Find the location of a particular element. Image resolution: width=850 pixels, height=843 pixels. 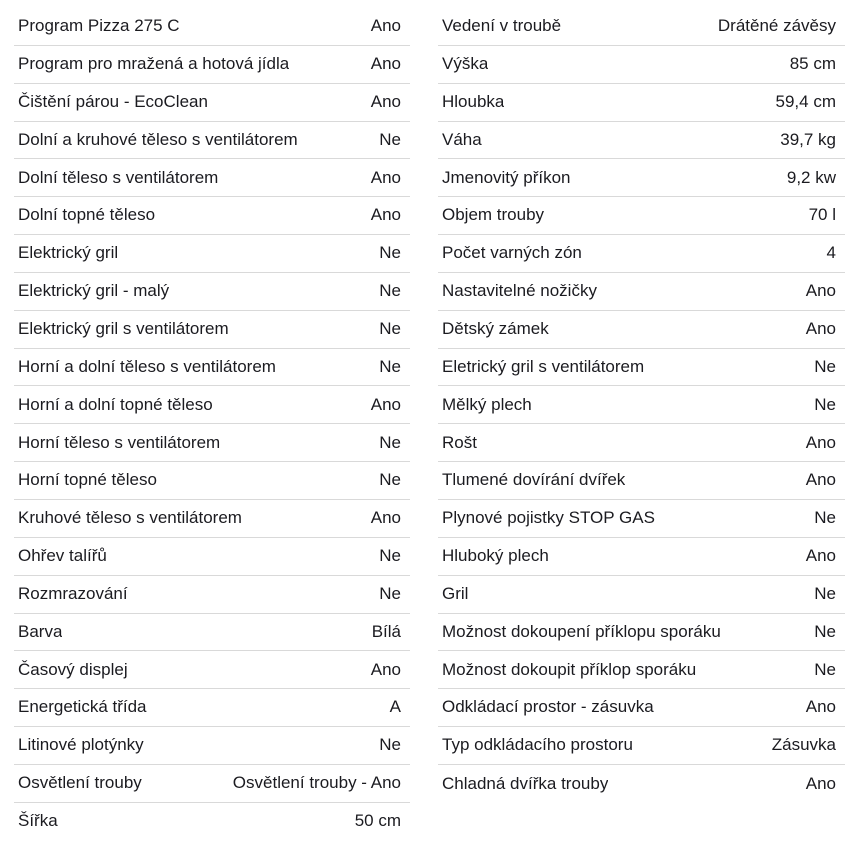

spec-label: Rošt is located at coordinates (459, 442).